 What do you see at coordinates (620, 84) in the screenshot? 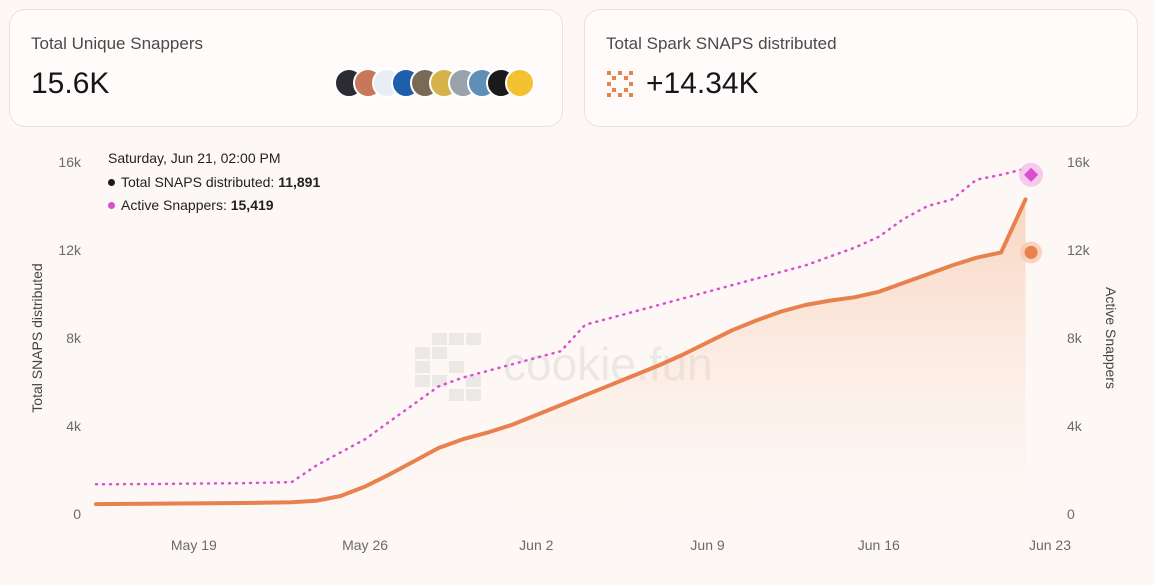
I see `spark-icon` at bounding box center [620, 84].